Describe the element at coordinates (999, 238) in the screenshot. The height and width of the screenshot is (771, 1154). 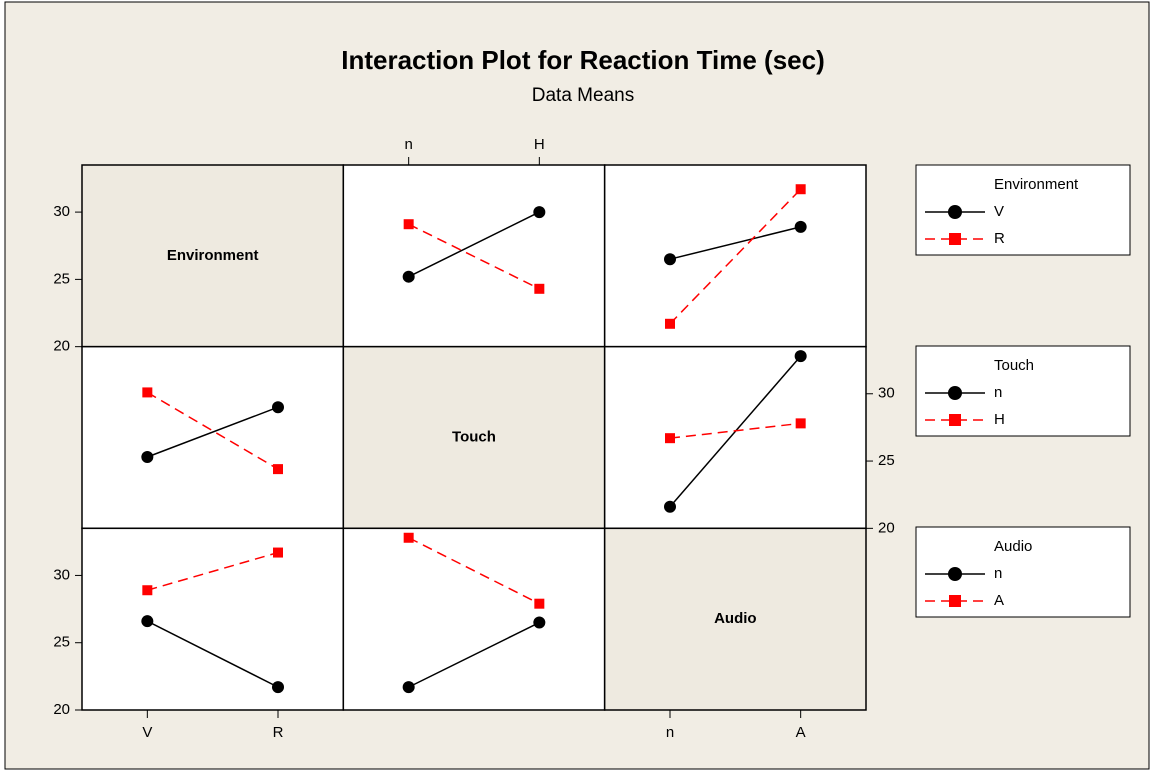
I see `legend-label: R` at that location.